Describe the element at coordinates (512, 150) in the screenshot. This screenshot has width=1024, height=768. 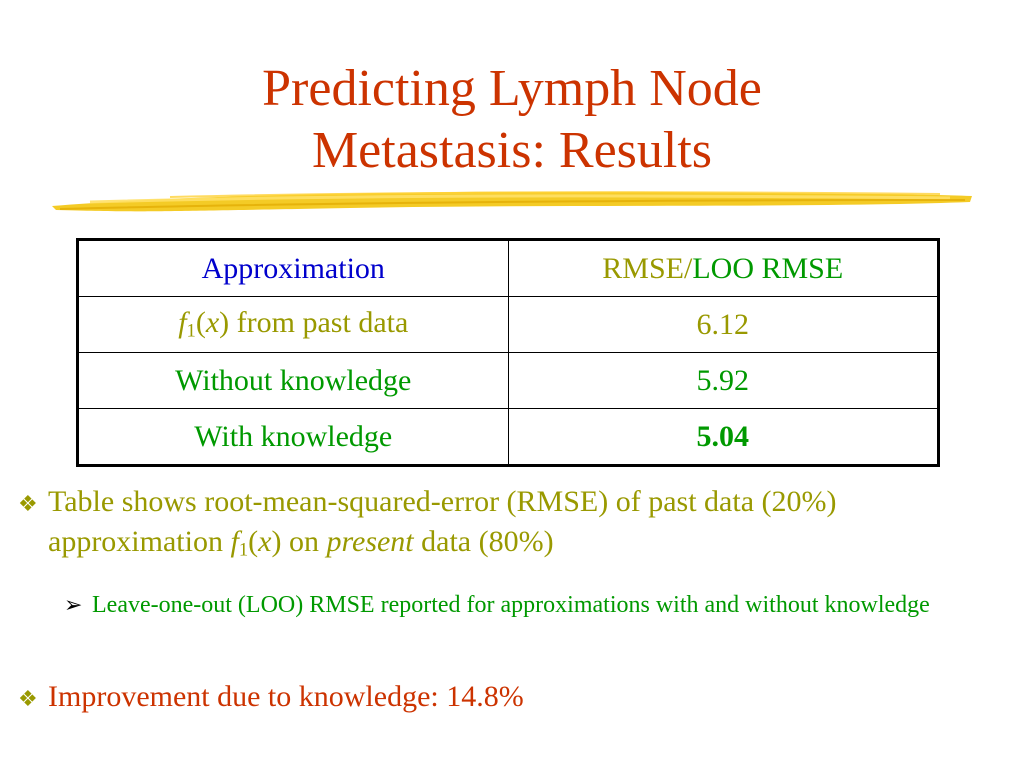
I see `title-line-2: Metastasis: Results` at that location.